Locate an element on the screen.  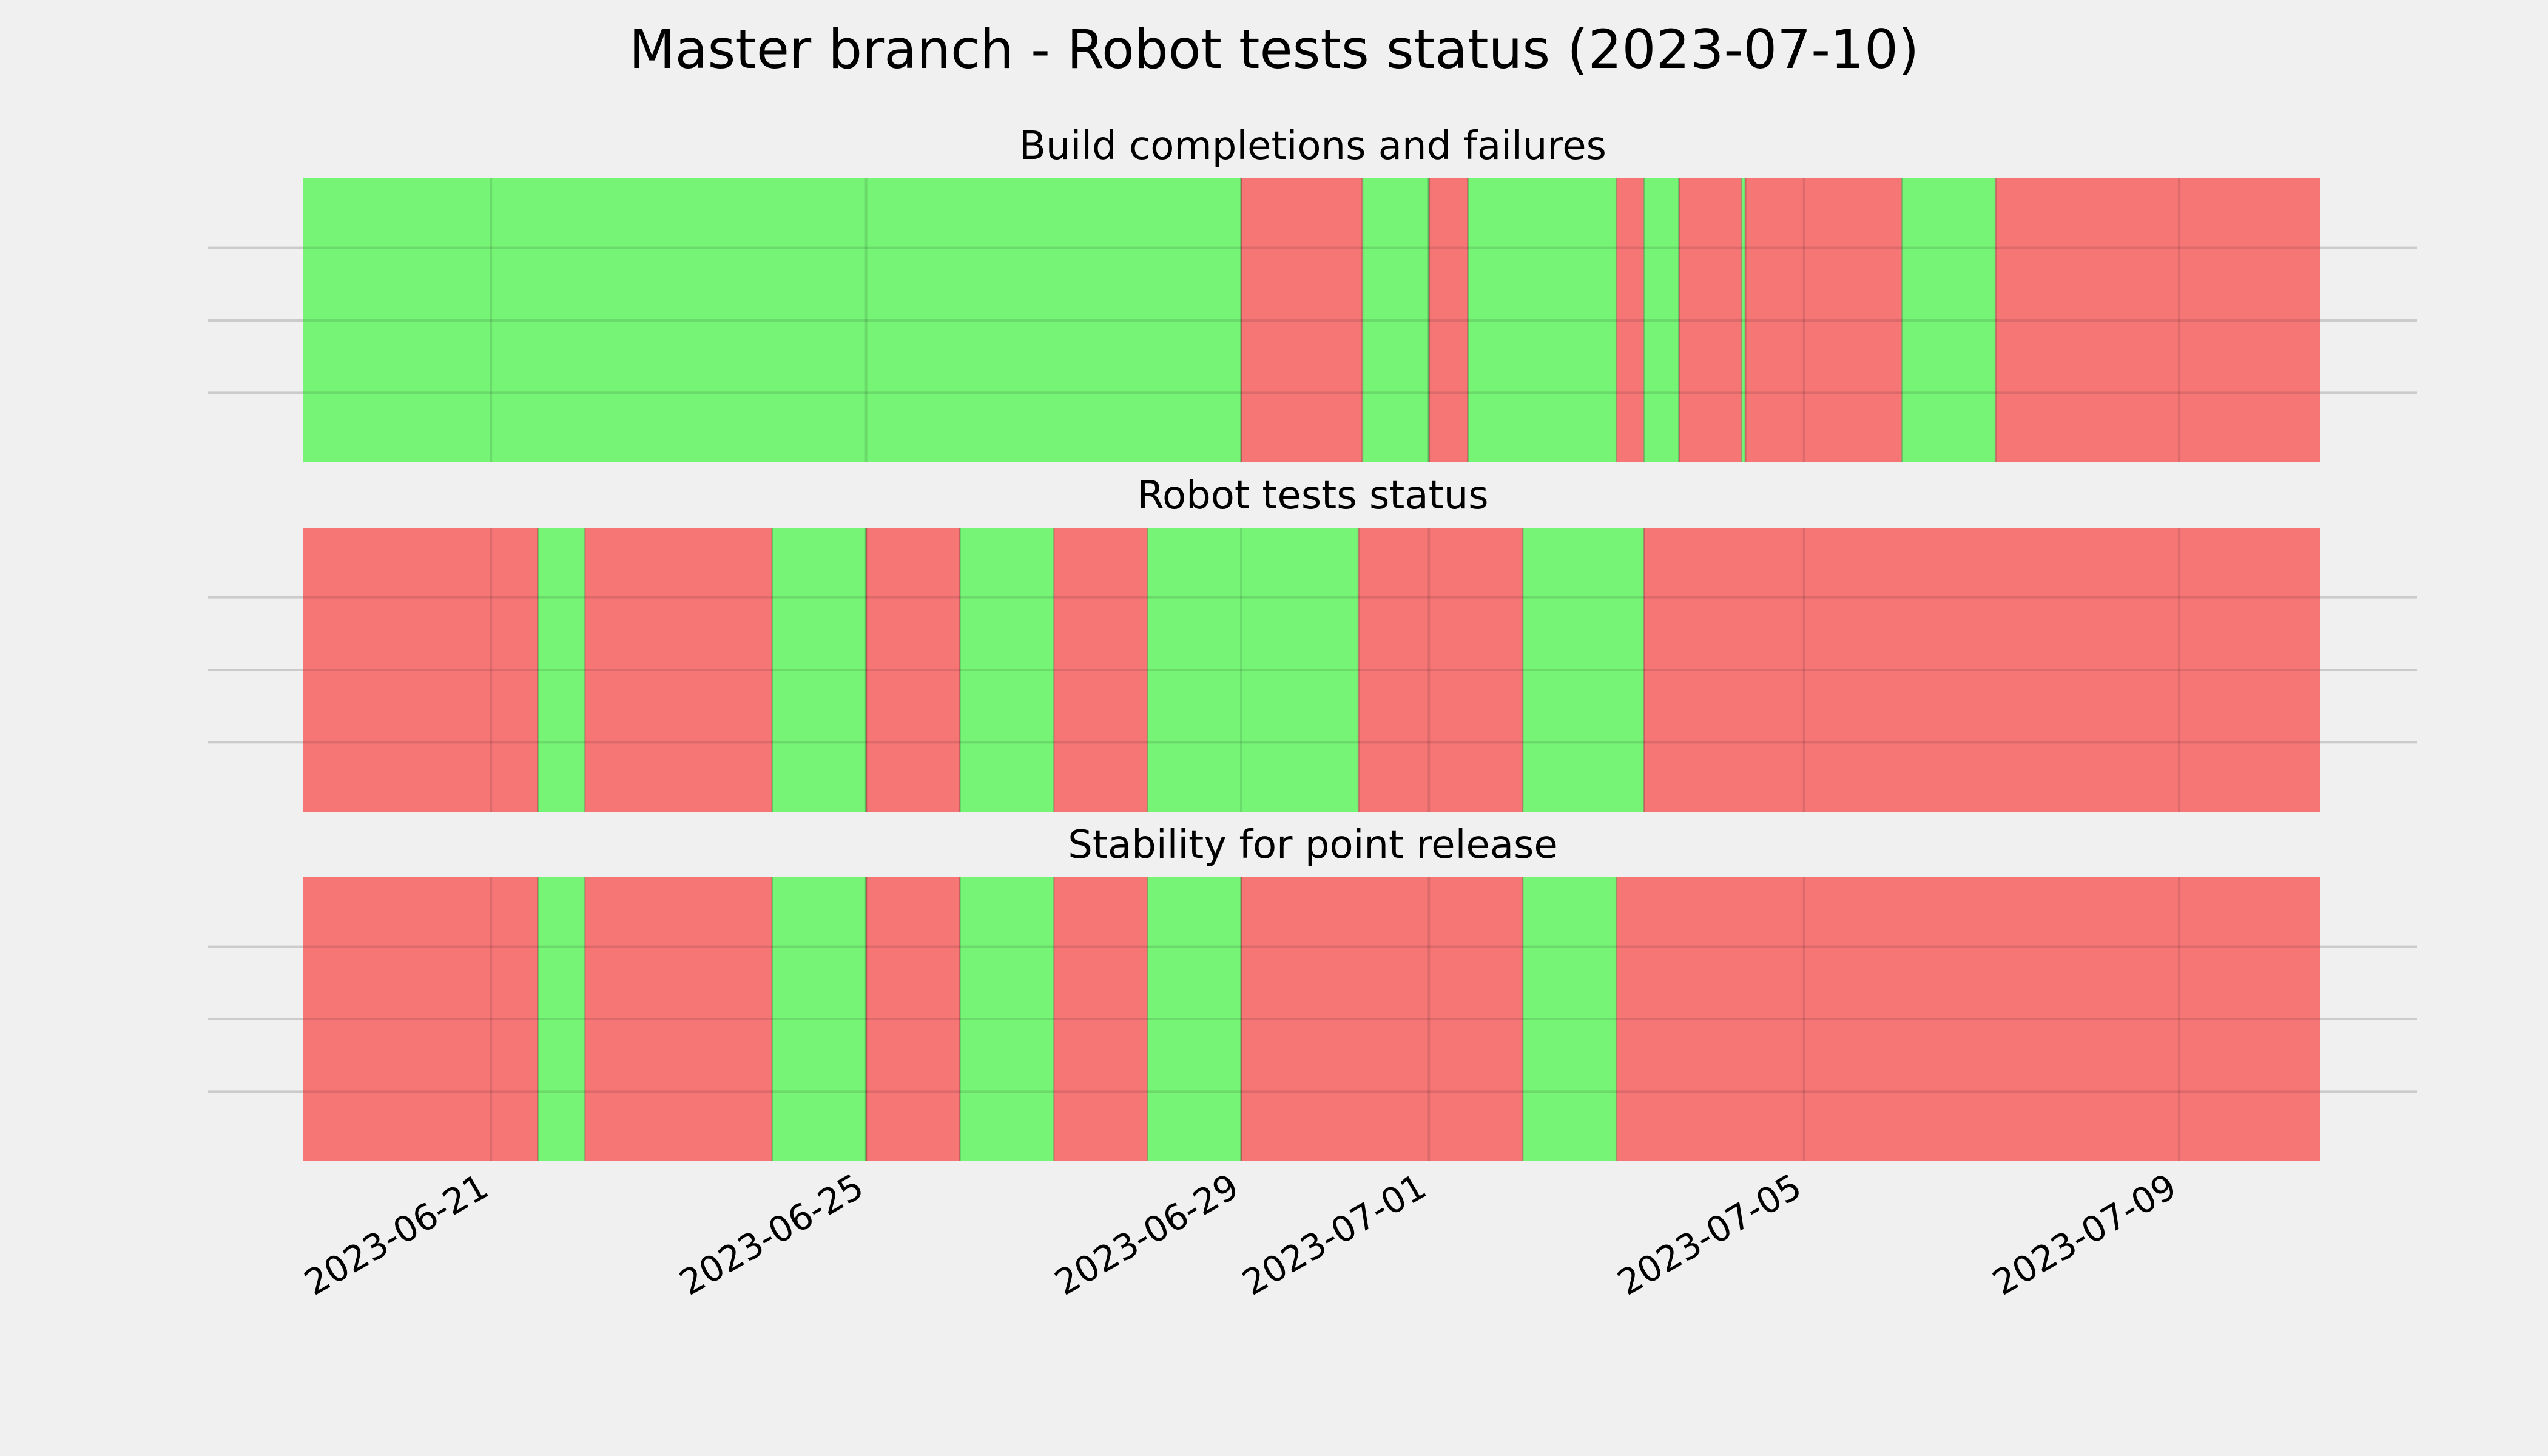
panel-title-robot: Robot tests status is located at coordinates (1312, 495).